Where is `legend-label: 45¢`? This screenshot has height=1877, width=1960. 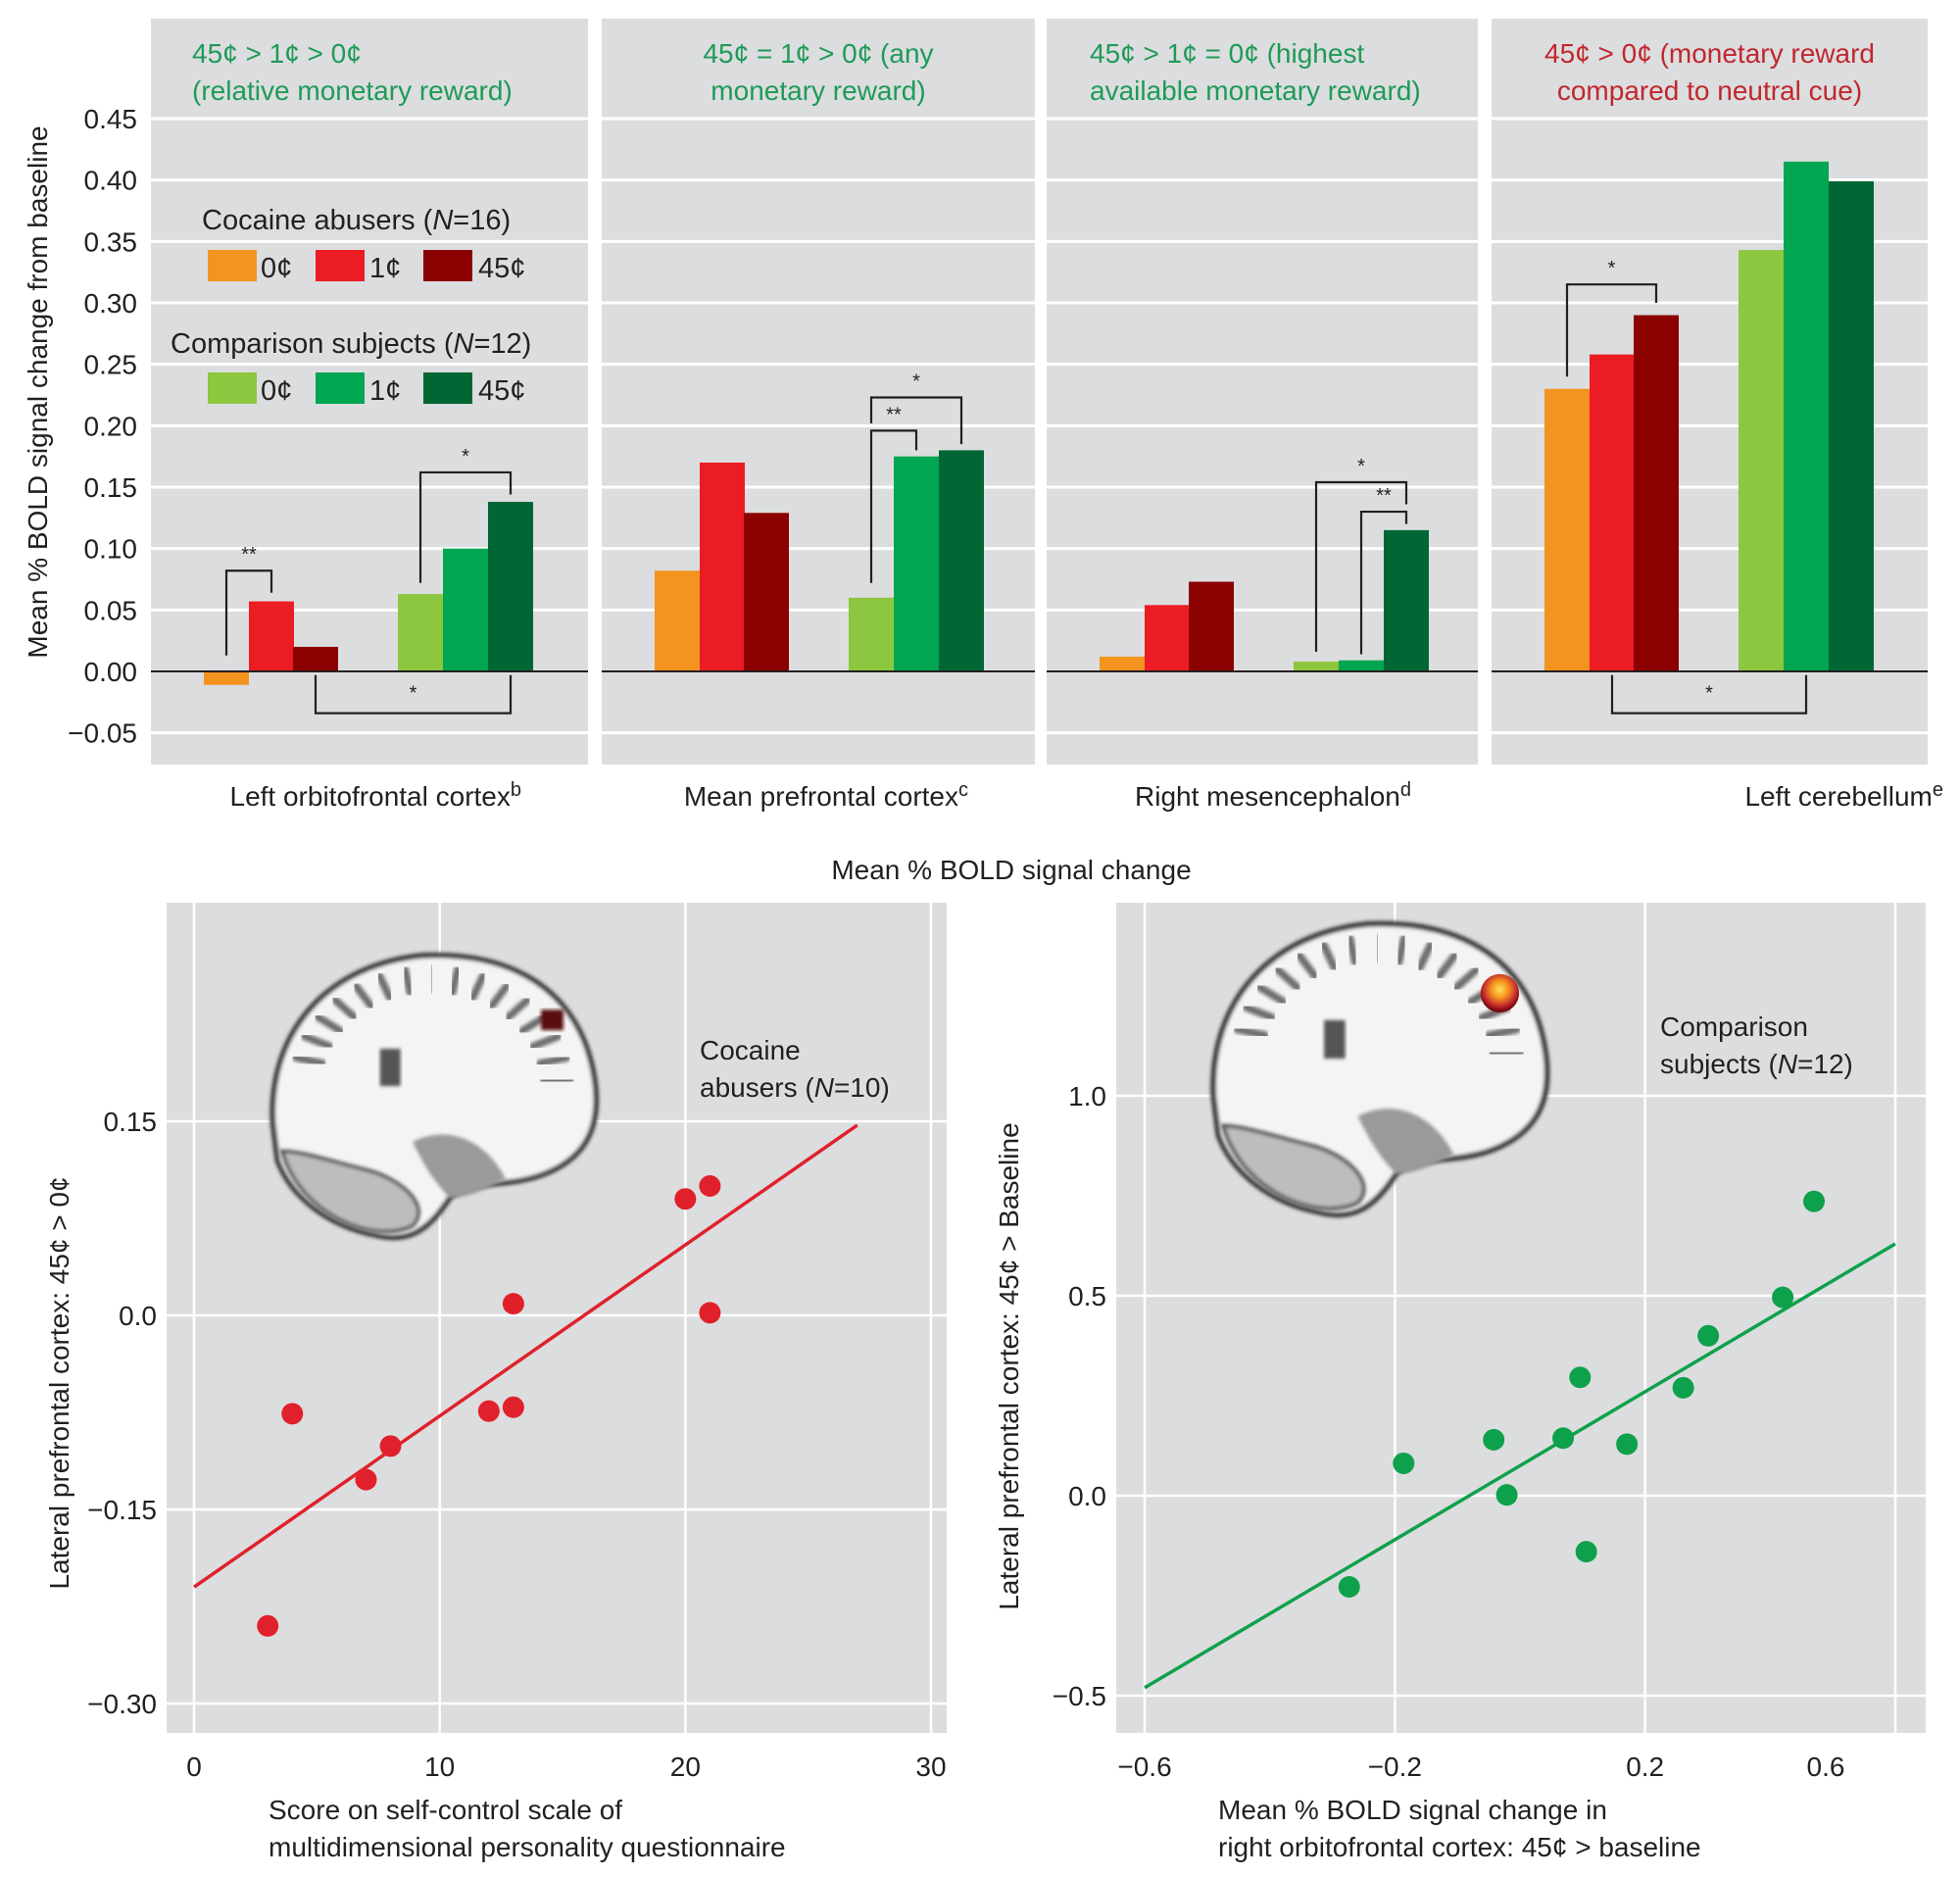
legend-label: 45¢ is located at coordinates (501, 391).